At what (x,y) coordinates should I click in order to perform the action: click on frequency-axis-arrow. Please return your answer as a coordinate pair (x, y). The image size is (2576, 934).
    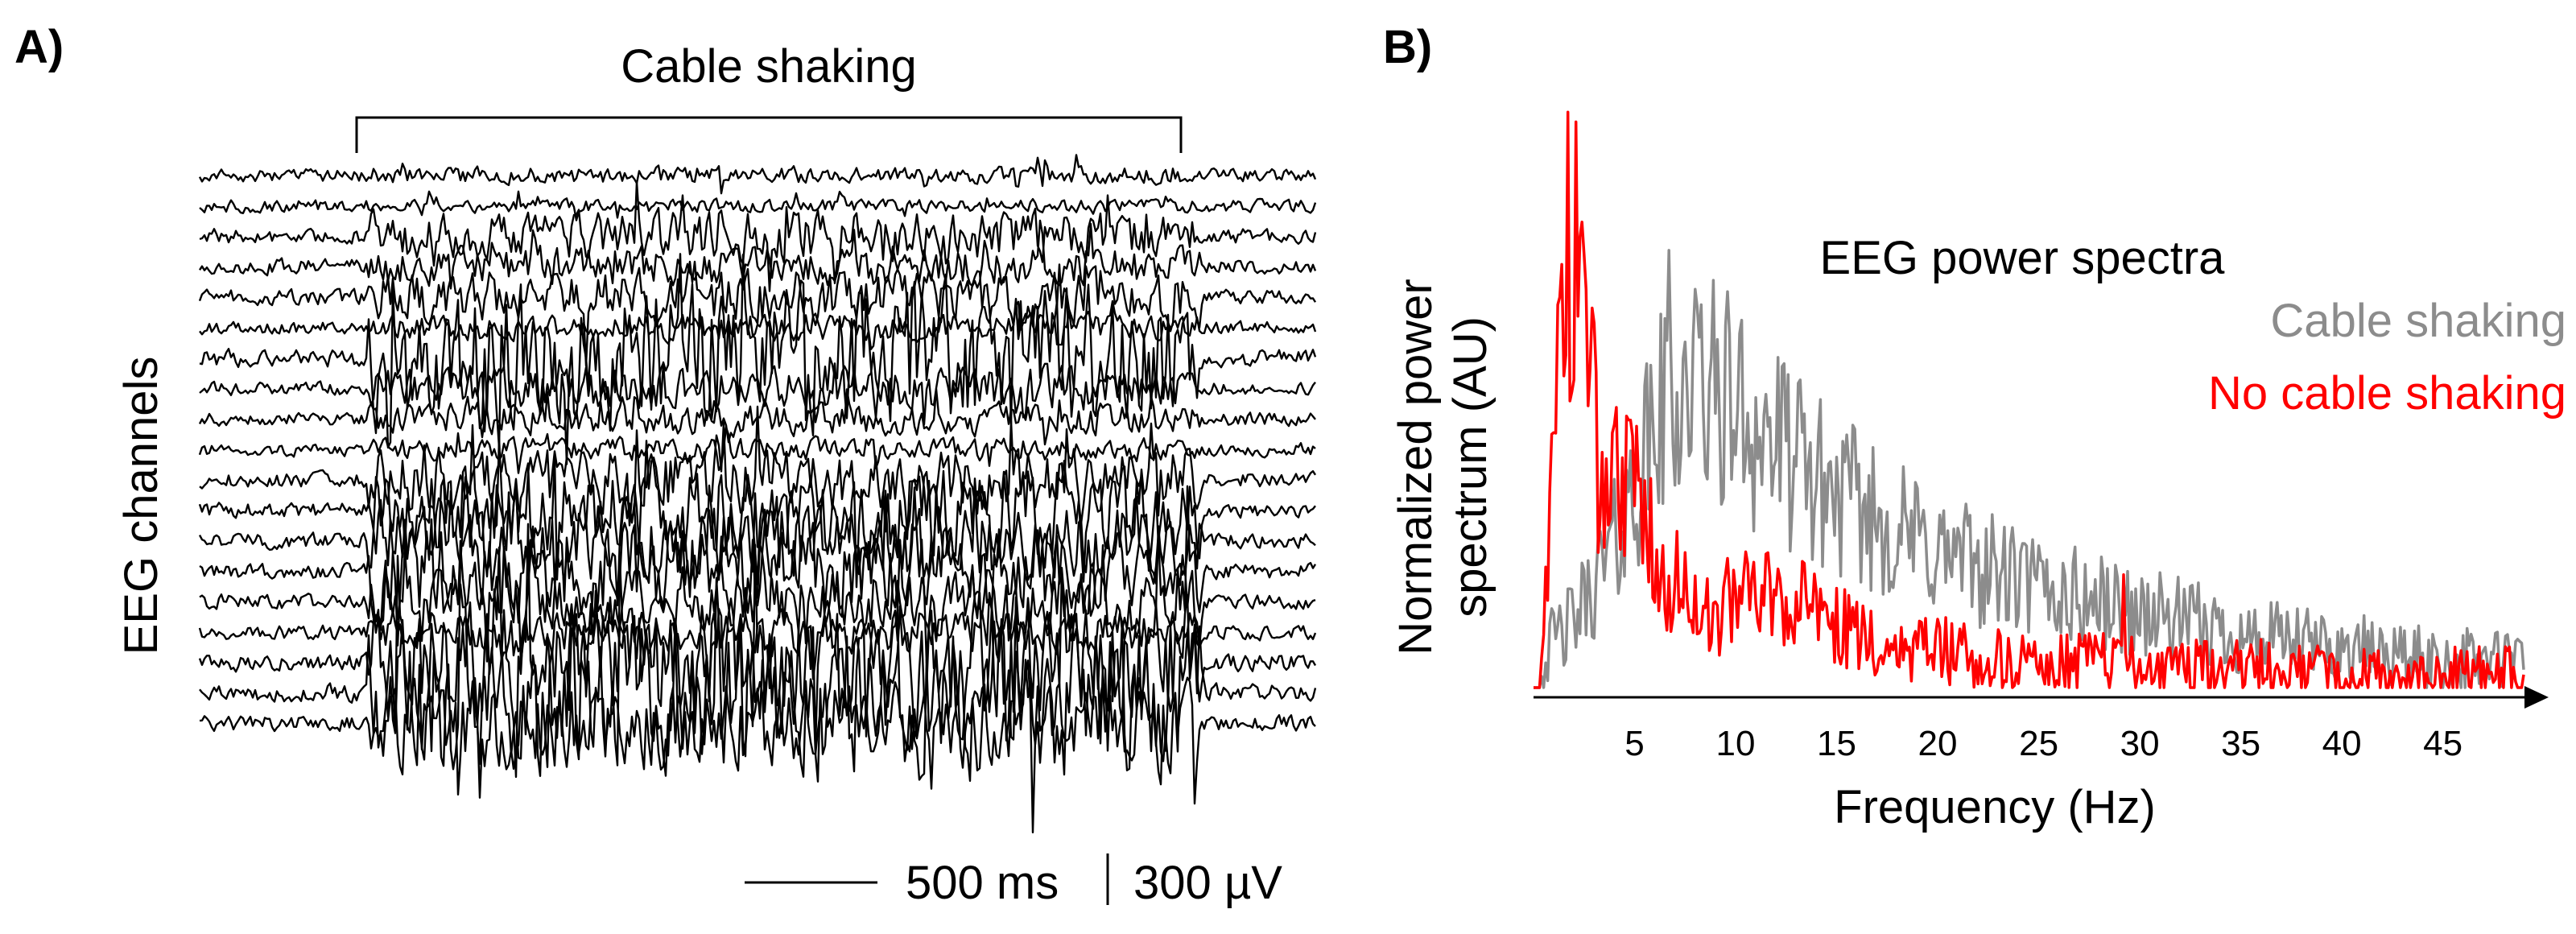
    Looking at the image, I should click on (2536, 697).